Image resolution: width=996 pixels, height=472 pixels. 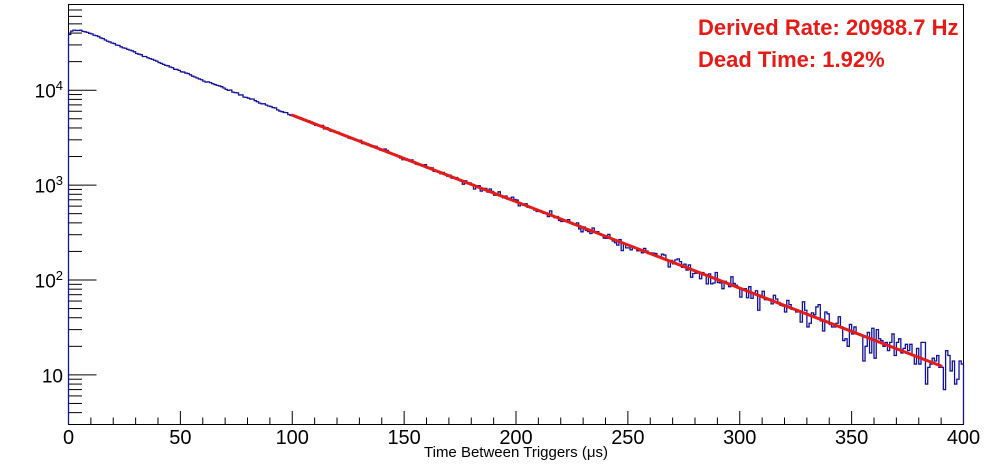 What do you see at coordinates (31, 375) in the screenshot?
I see `y-tick-label-10: 10` at bounding box center [31, 375].